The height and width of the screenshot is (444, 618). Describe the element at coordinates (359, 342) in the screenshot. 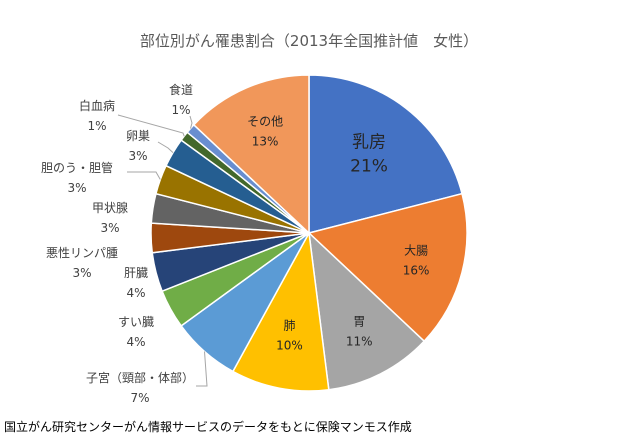

I see `slice-value-label: 11%` at that location.